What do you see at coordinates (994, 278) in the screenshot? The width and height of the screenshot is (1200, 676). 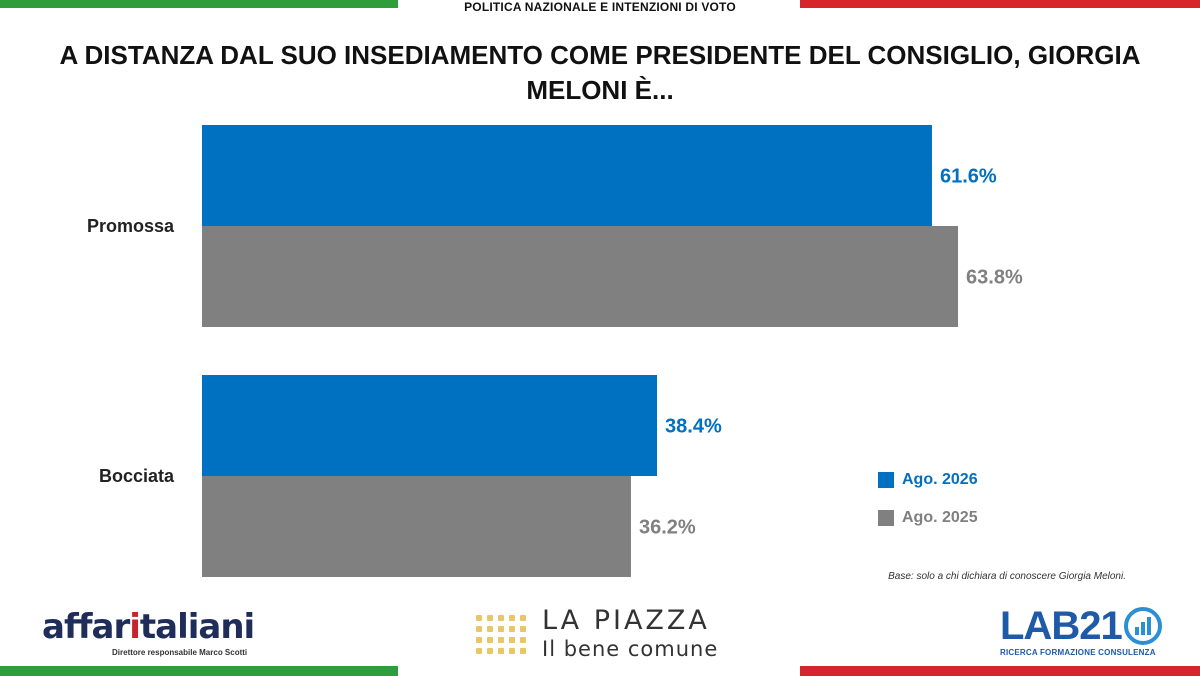 I see `data-label-promossa-2025: 63.8%` at bounding box center [994, 278].